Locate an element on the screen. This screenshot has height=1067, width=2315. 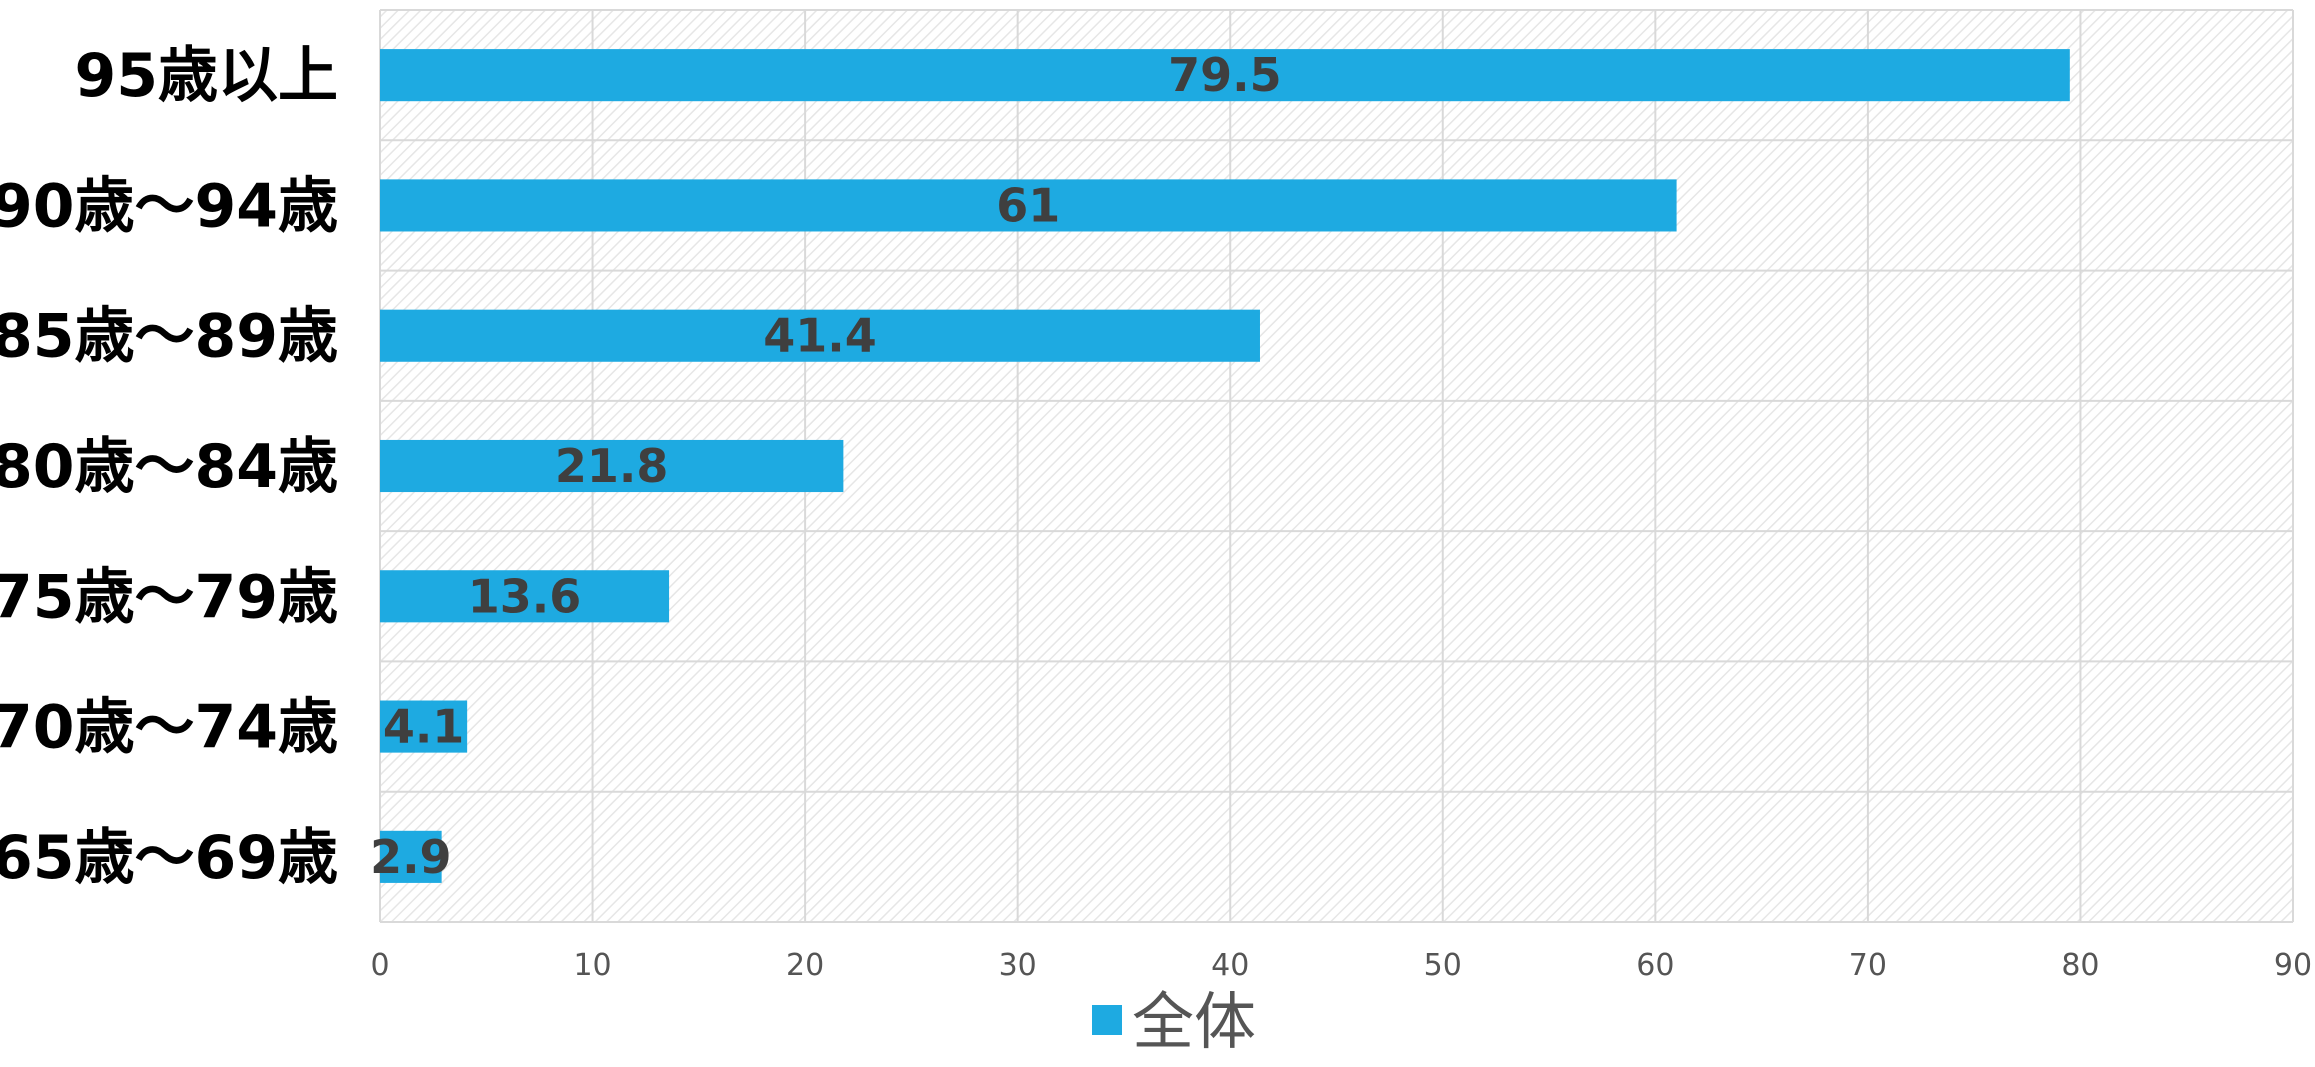
category-label: 90歳～94歳 is located at coordinates (169, 206).